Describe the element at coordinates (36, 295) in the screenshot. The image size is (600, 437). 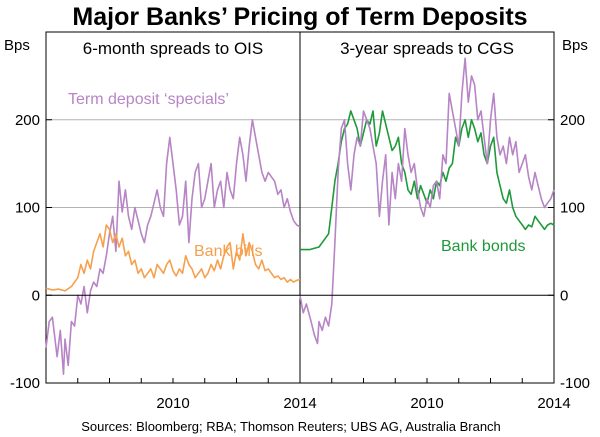
I see `y-tick-label-left: 0` at that location.